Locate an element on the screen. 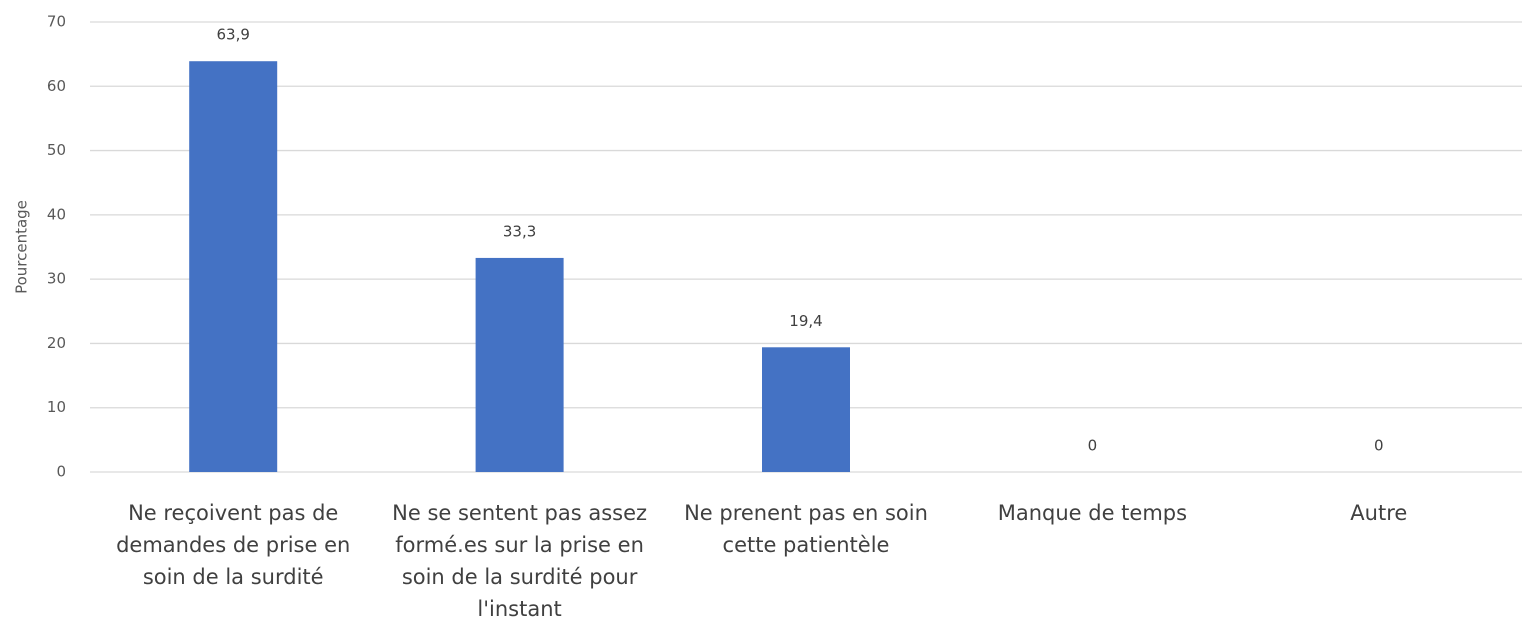 This screenshot has width=1524, height=642. x-tick-label: Autre is located at coordinates (1378, 513).